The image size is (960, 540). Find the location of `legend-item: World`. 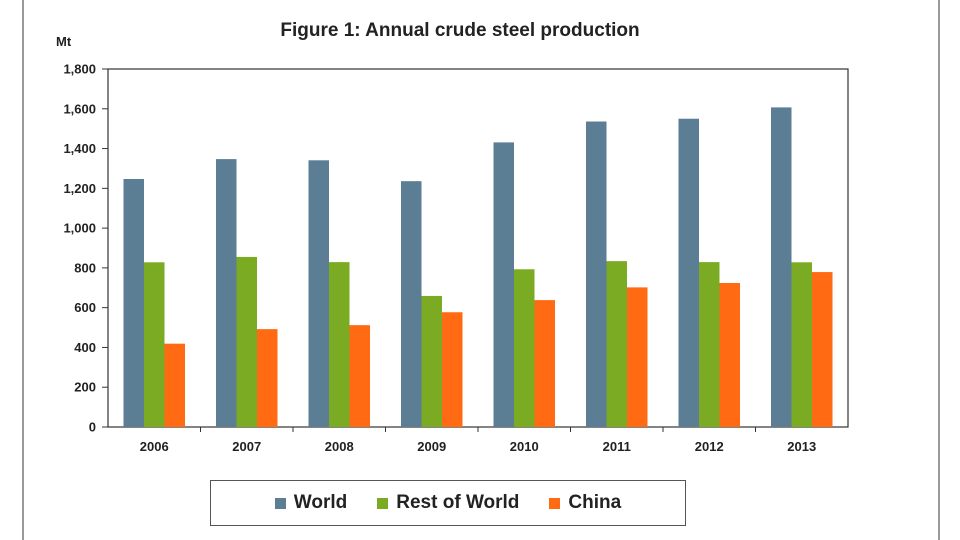

legend-item: World is located at coordinates (311, 503).